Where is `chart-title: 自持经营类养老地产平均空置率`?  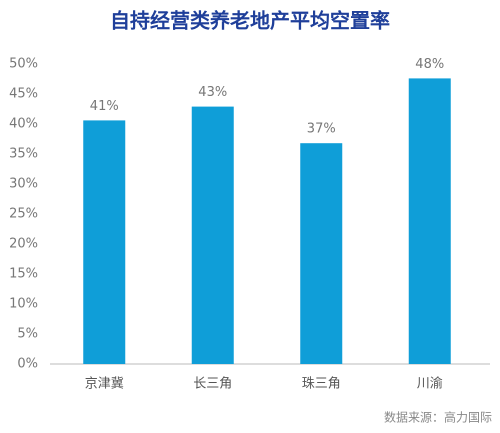
chart-title: 自持经营类养老地产平均空置率 is located at coordinates (250, 21).